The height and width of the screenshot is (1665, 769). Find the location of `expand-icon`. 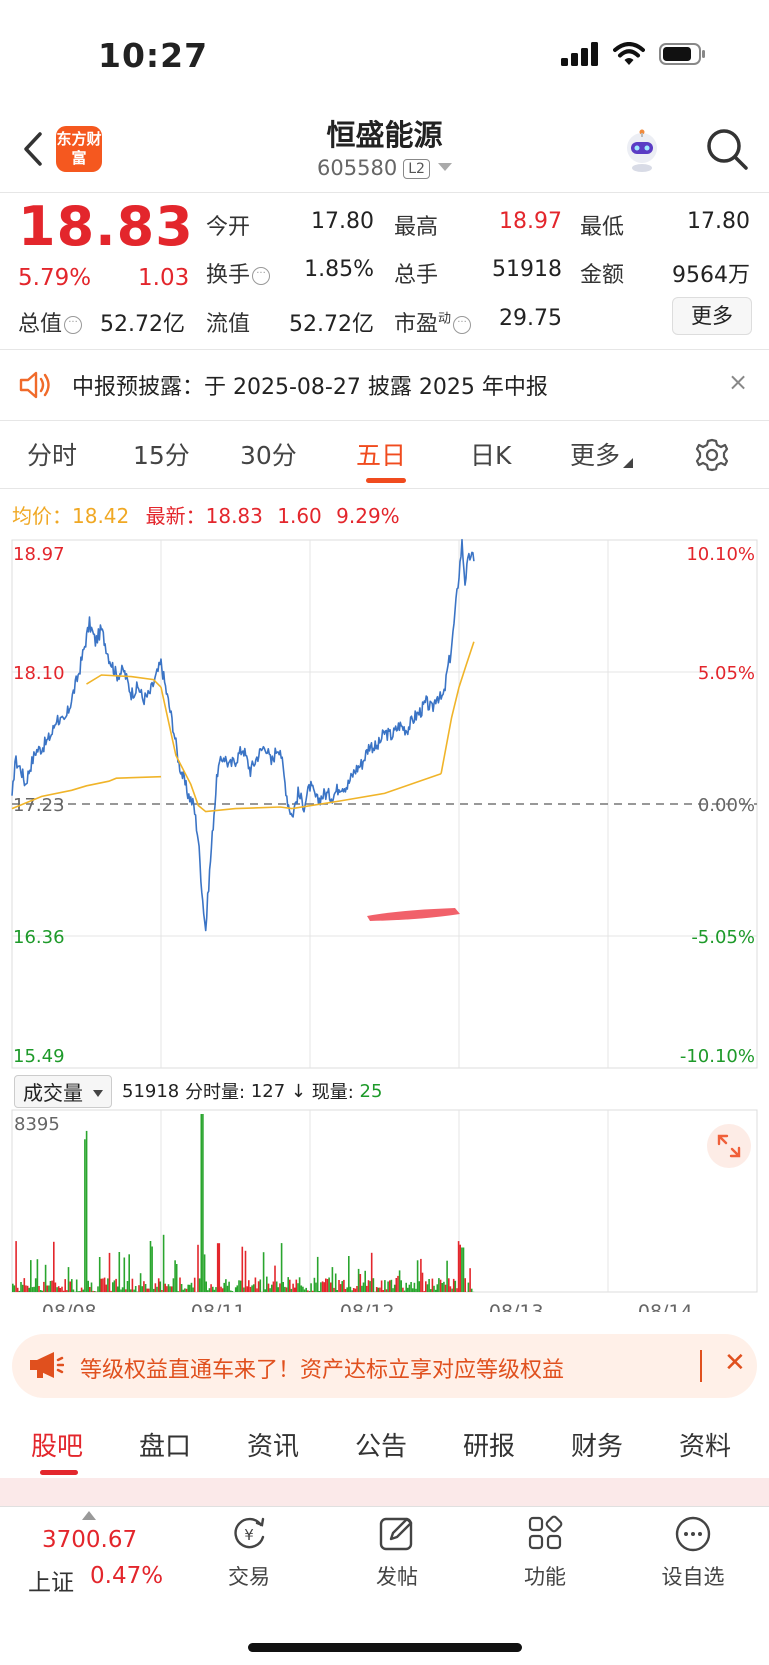

expand-icon is located at coordinates (729, 1146).